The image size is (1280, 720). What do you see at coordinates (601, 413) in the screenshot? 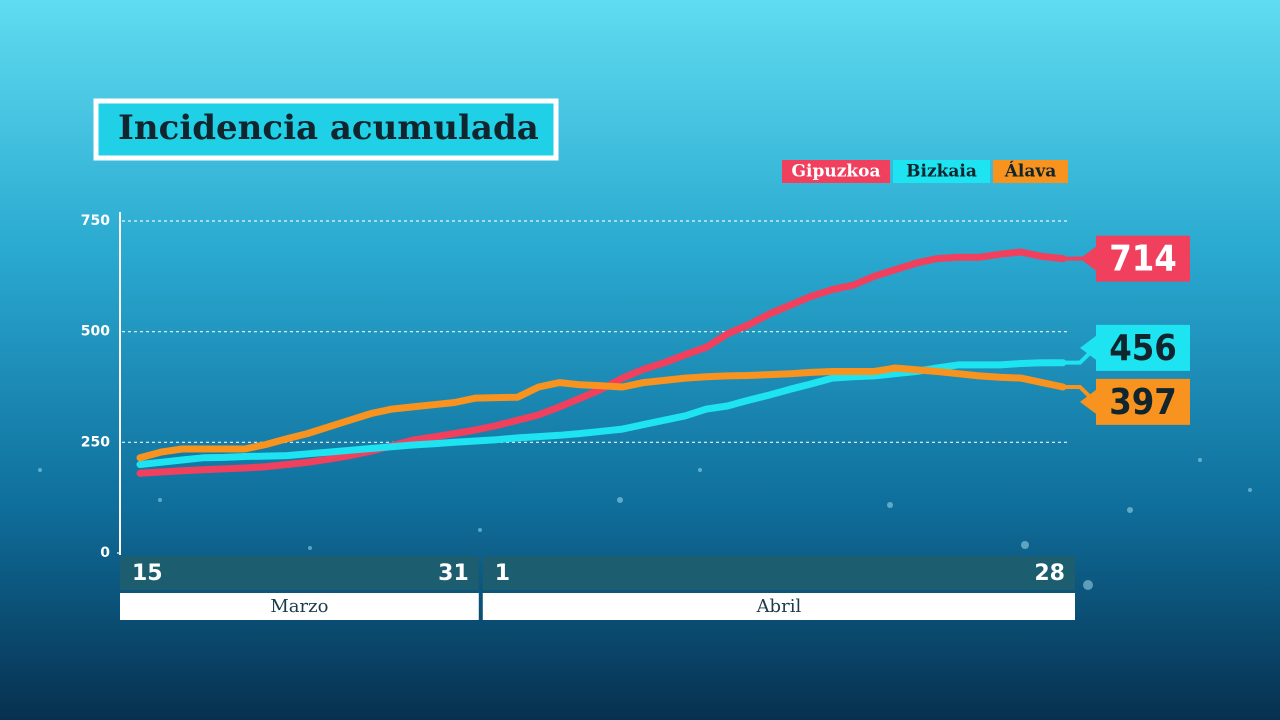
I see `series-line` at bounding box center [601, 413].